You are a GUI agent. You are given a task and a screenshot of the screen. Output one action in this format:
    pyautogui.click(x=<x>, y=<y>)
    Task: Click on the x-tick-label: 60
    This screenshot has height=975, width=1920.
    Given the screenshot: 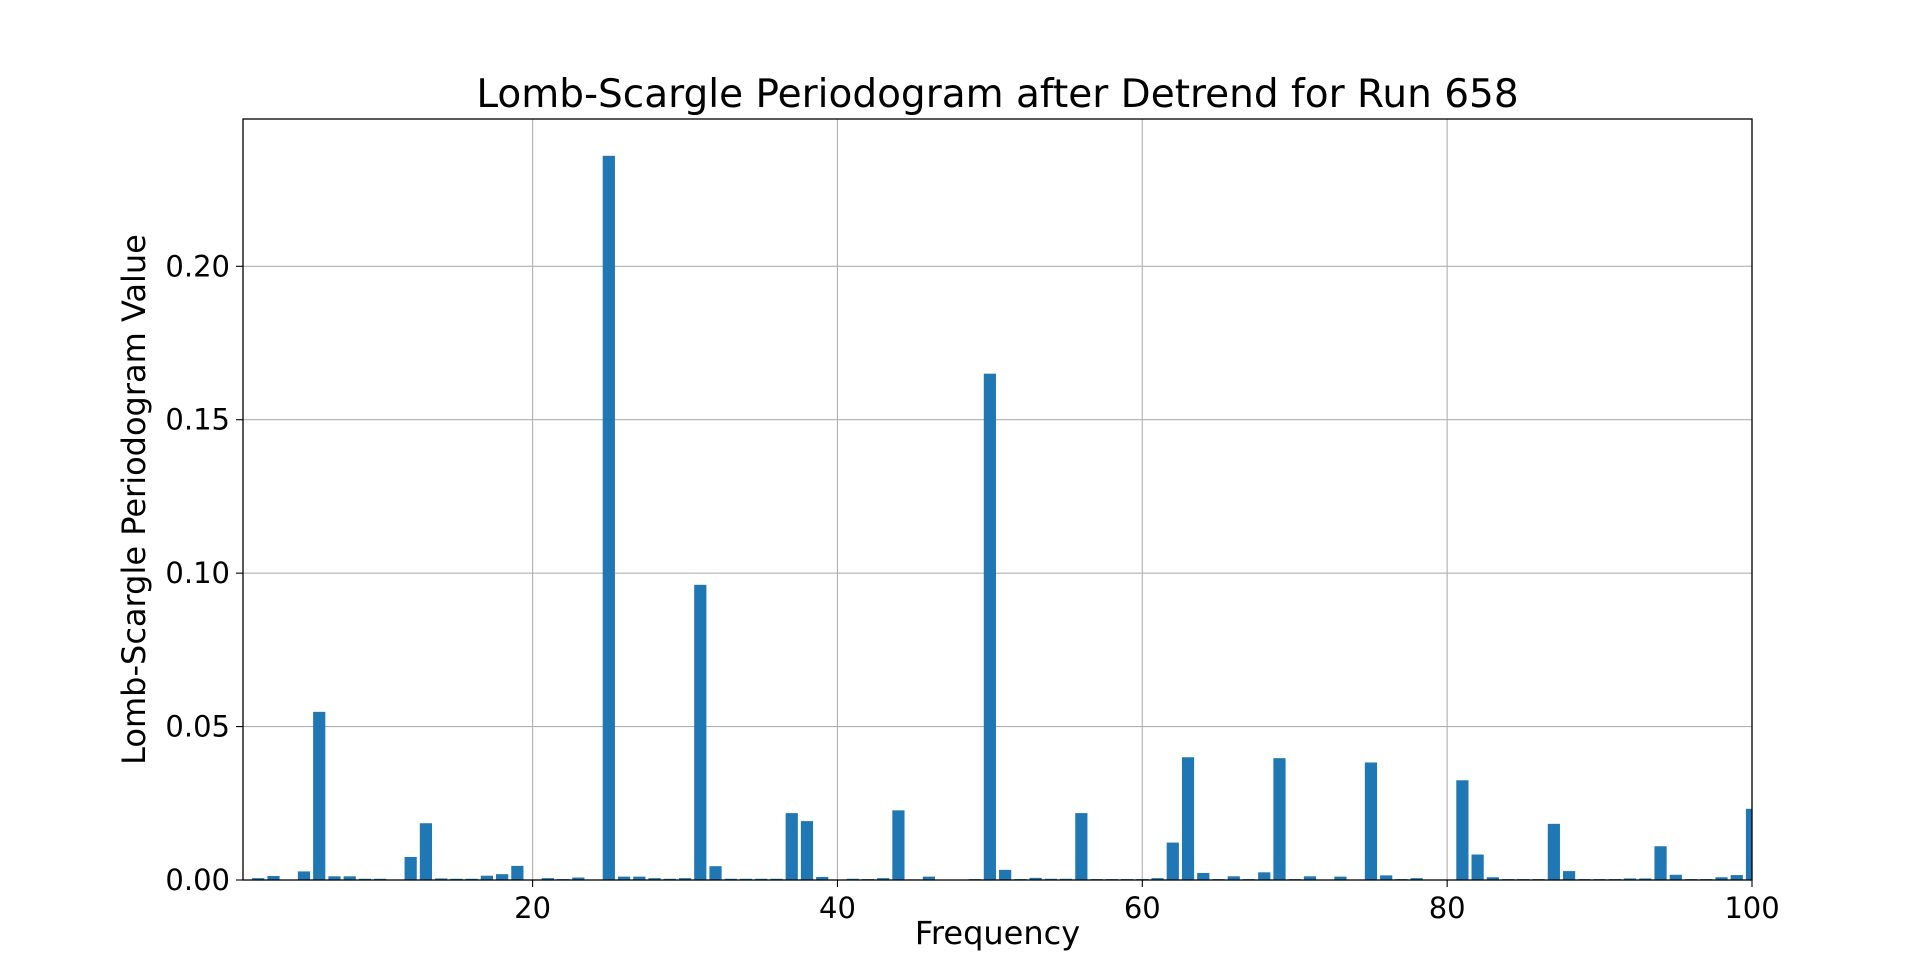 What is the action you would take?
    pyautogui.click(x=1142, y=908)
    